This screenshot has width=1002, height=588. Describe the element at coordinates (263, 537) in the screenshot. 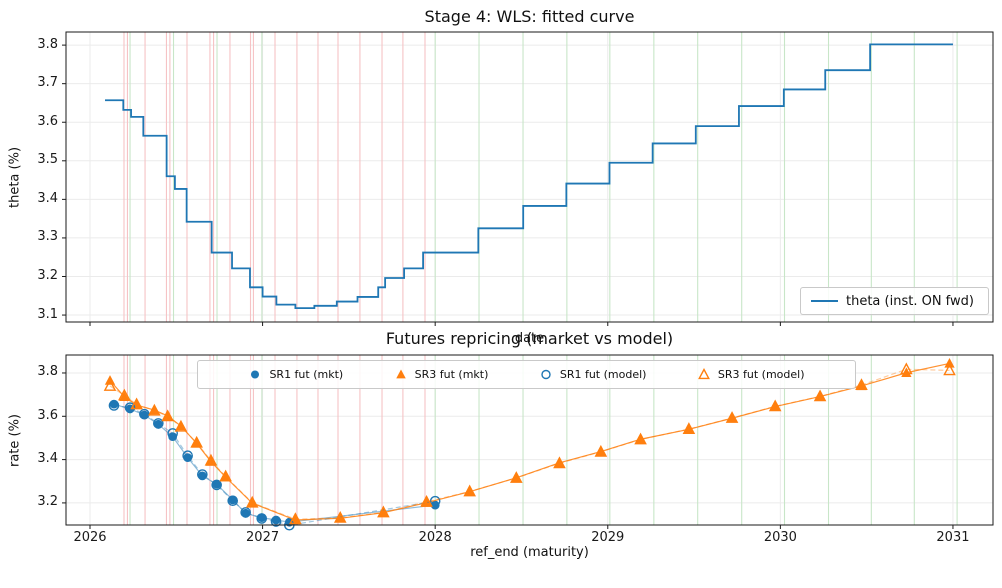

I see `x-tick-label: 2027` at that location.